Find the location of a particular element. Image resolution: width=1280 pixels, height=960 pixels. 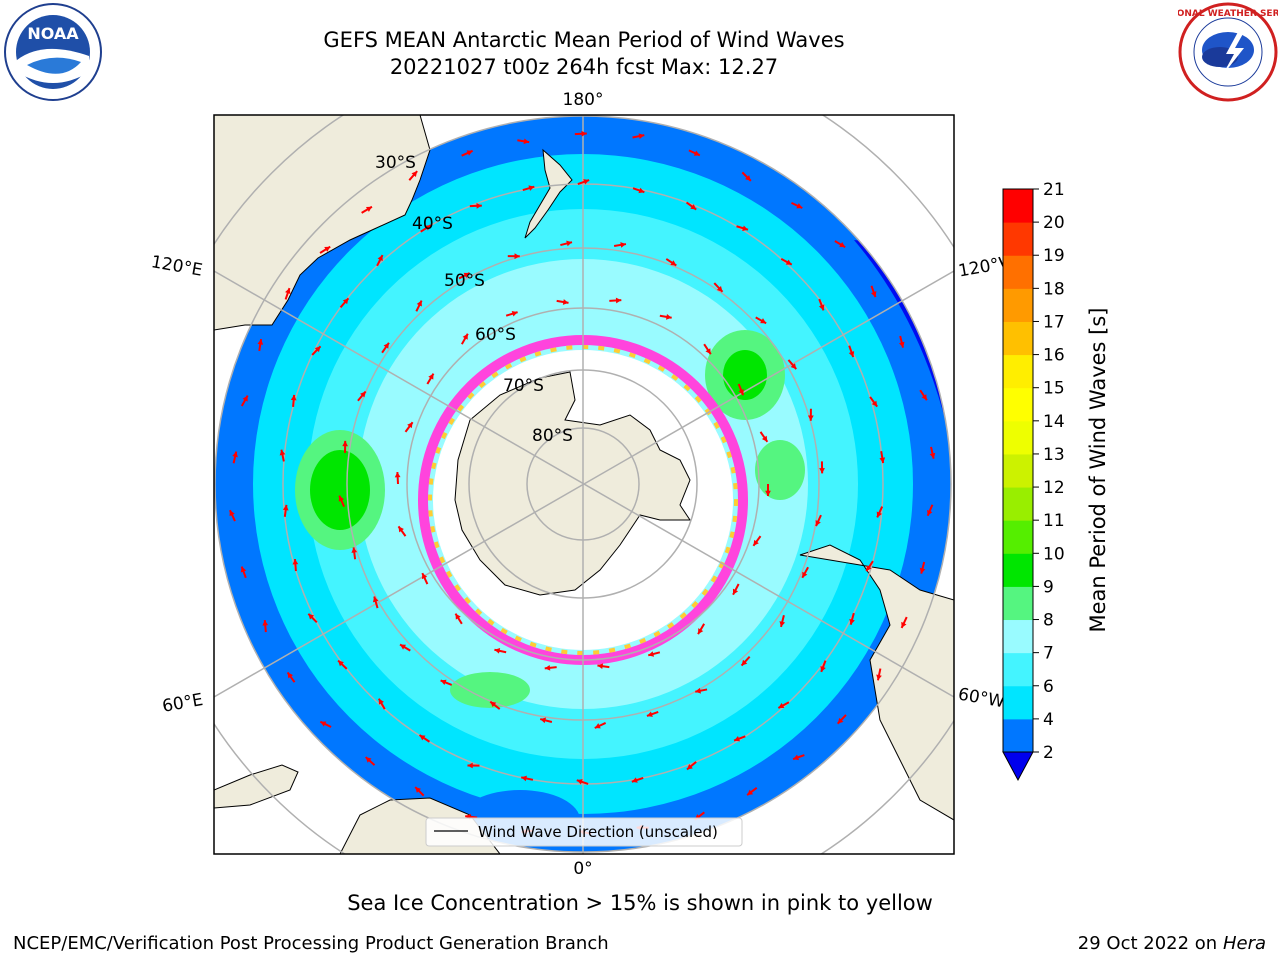

lat-label-80s: 80°S is located at coordinates (552, 436).